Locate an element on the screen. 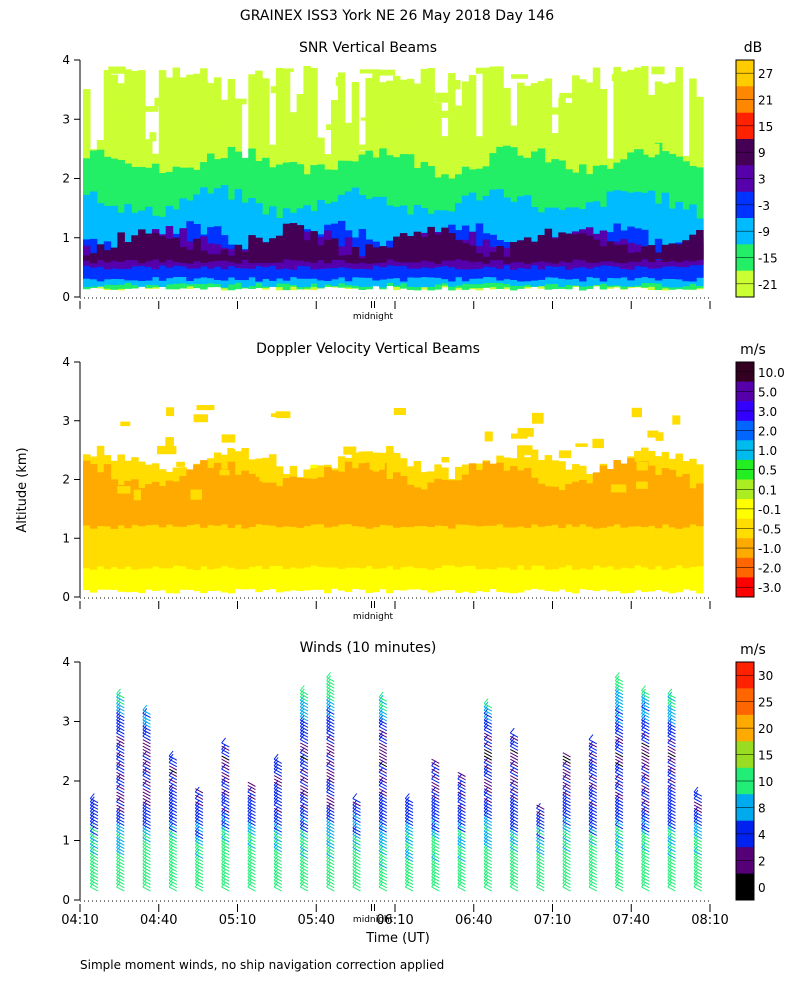  x-tick-label: 06:10 is located at coordinates (394, 920).